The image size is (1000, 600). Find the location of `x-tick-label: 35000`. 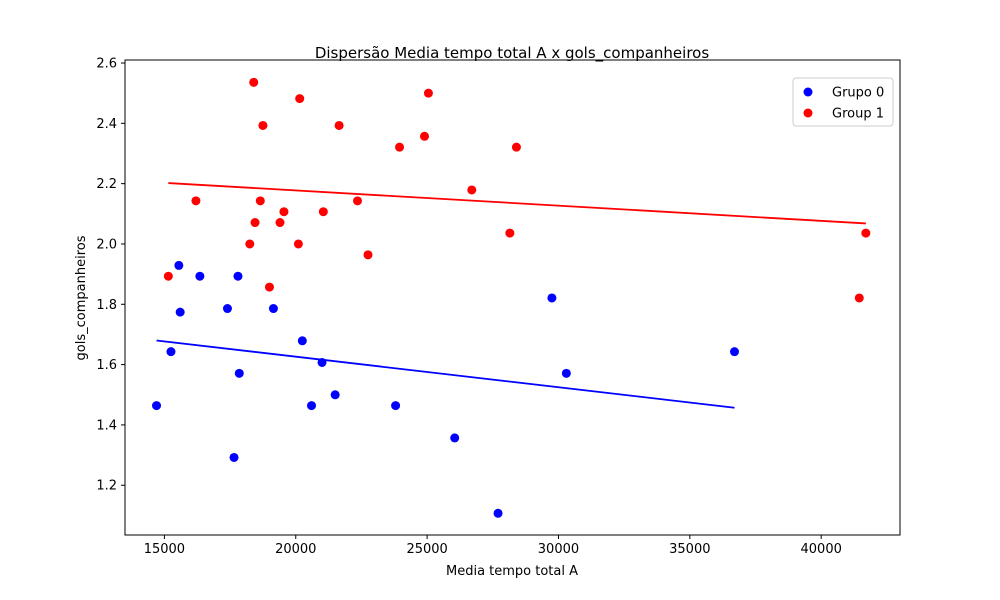

x-tick-label: 35000 is located at coordinates (689, 549).